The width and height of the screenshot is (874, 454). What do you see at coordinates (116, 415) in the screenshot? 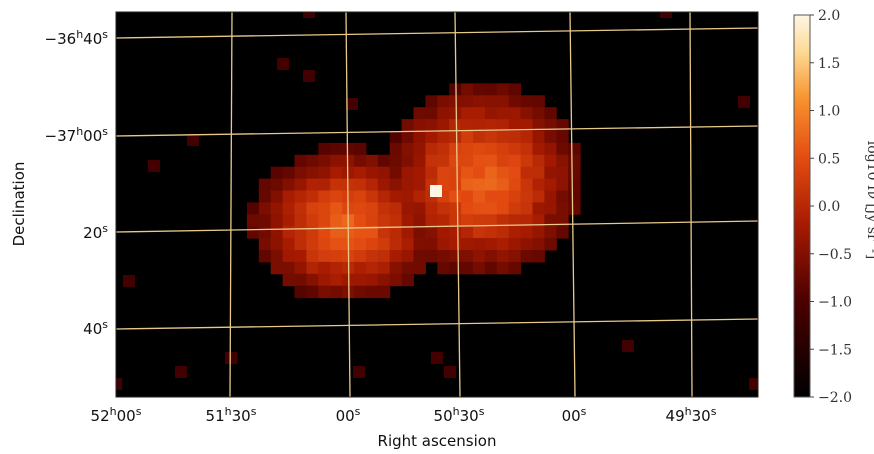
I see `x-tick-label: 52h00s` at bounding box center [116, 415].